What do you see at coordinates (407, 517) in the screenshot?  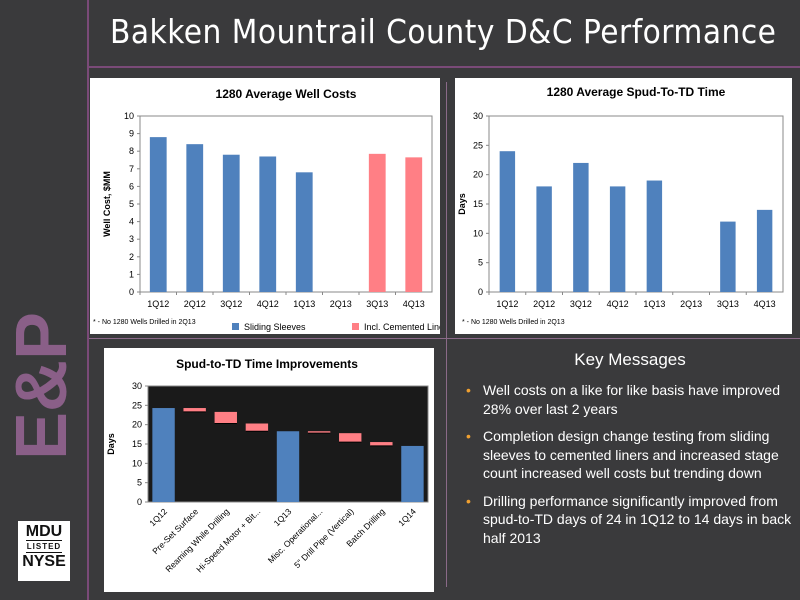 I see `x-tick-label: 1Q14` at bounding box center [407, 517].